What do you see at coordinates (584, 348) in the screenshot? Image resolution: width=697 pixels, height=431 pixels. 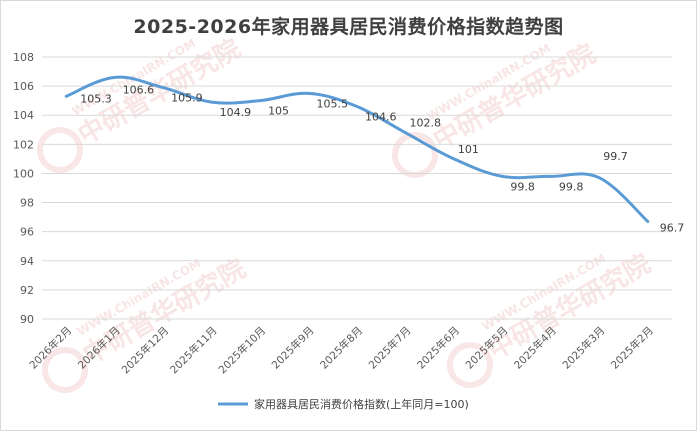 I see `x-tick-label: 2025年3月` at bounding box center [584, 348].